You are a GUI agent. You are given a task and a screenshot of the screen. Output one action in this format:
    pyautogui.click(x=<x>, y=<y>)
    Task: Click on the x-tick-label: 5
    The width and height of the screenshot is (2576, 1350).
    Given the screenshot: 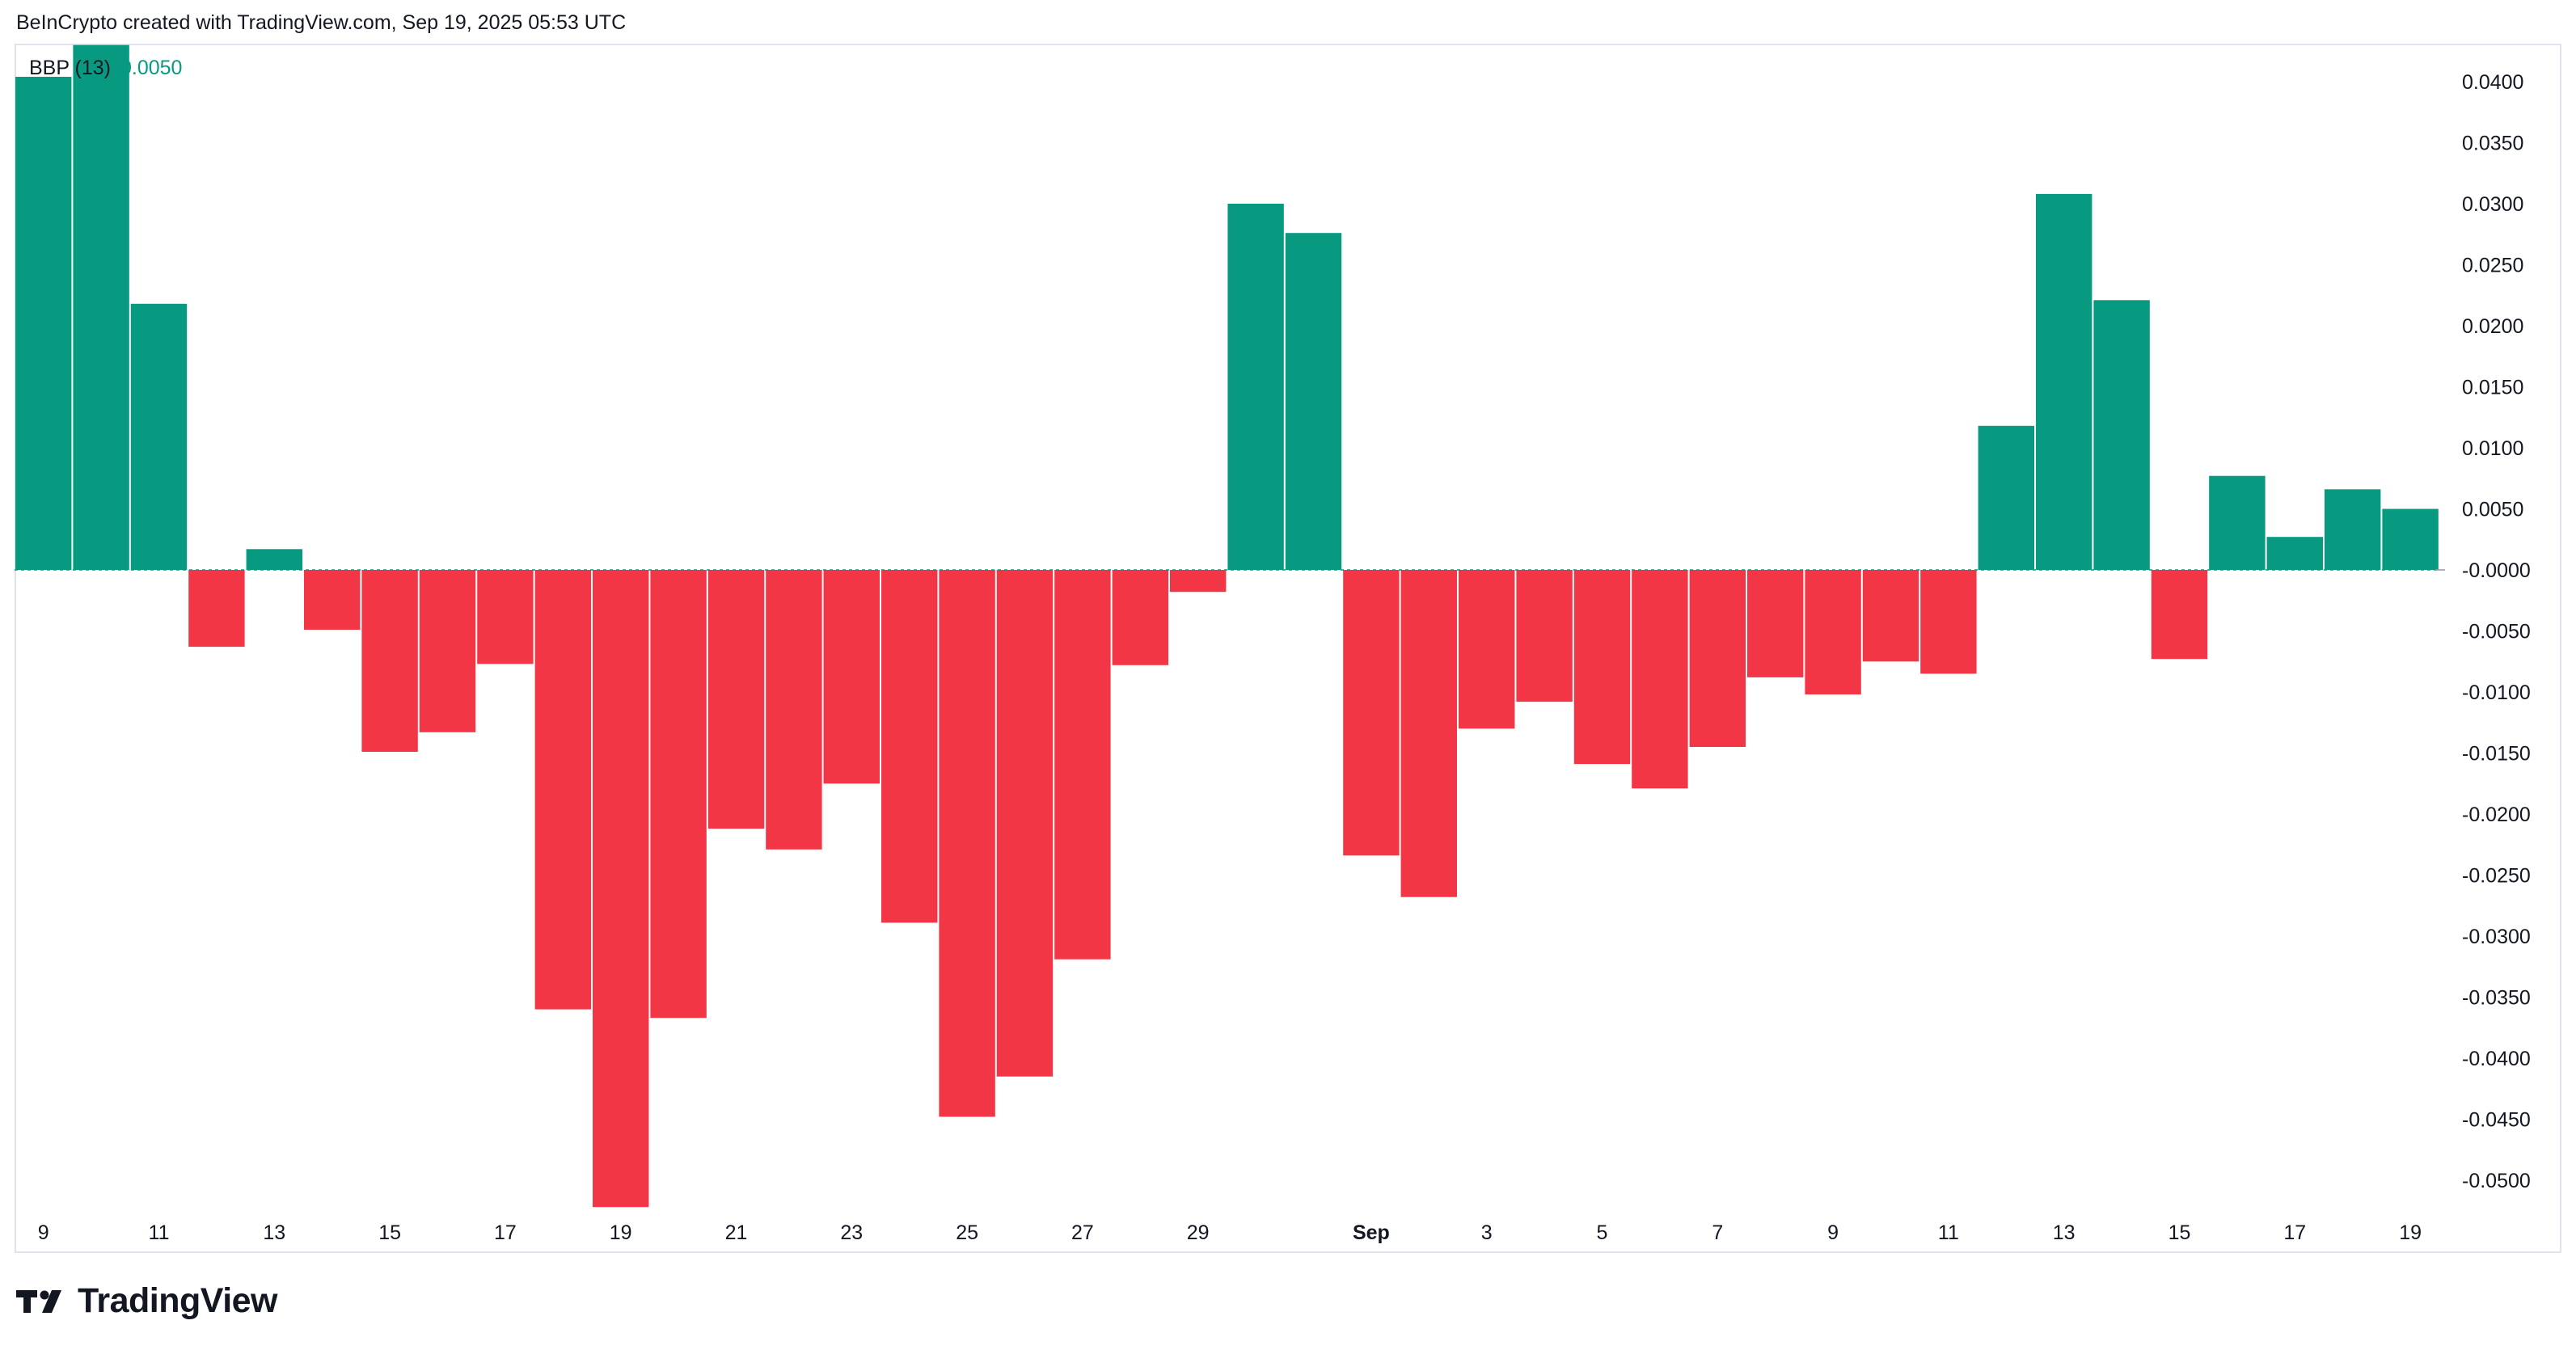 What is the action you would take?
    pyautogui.click(x=1602, y=1232)
    